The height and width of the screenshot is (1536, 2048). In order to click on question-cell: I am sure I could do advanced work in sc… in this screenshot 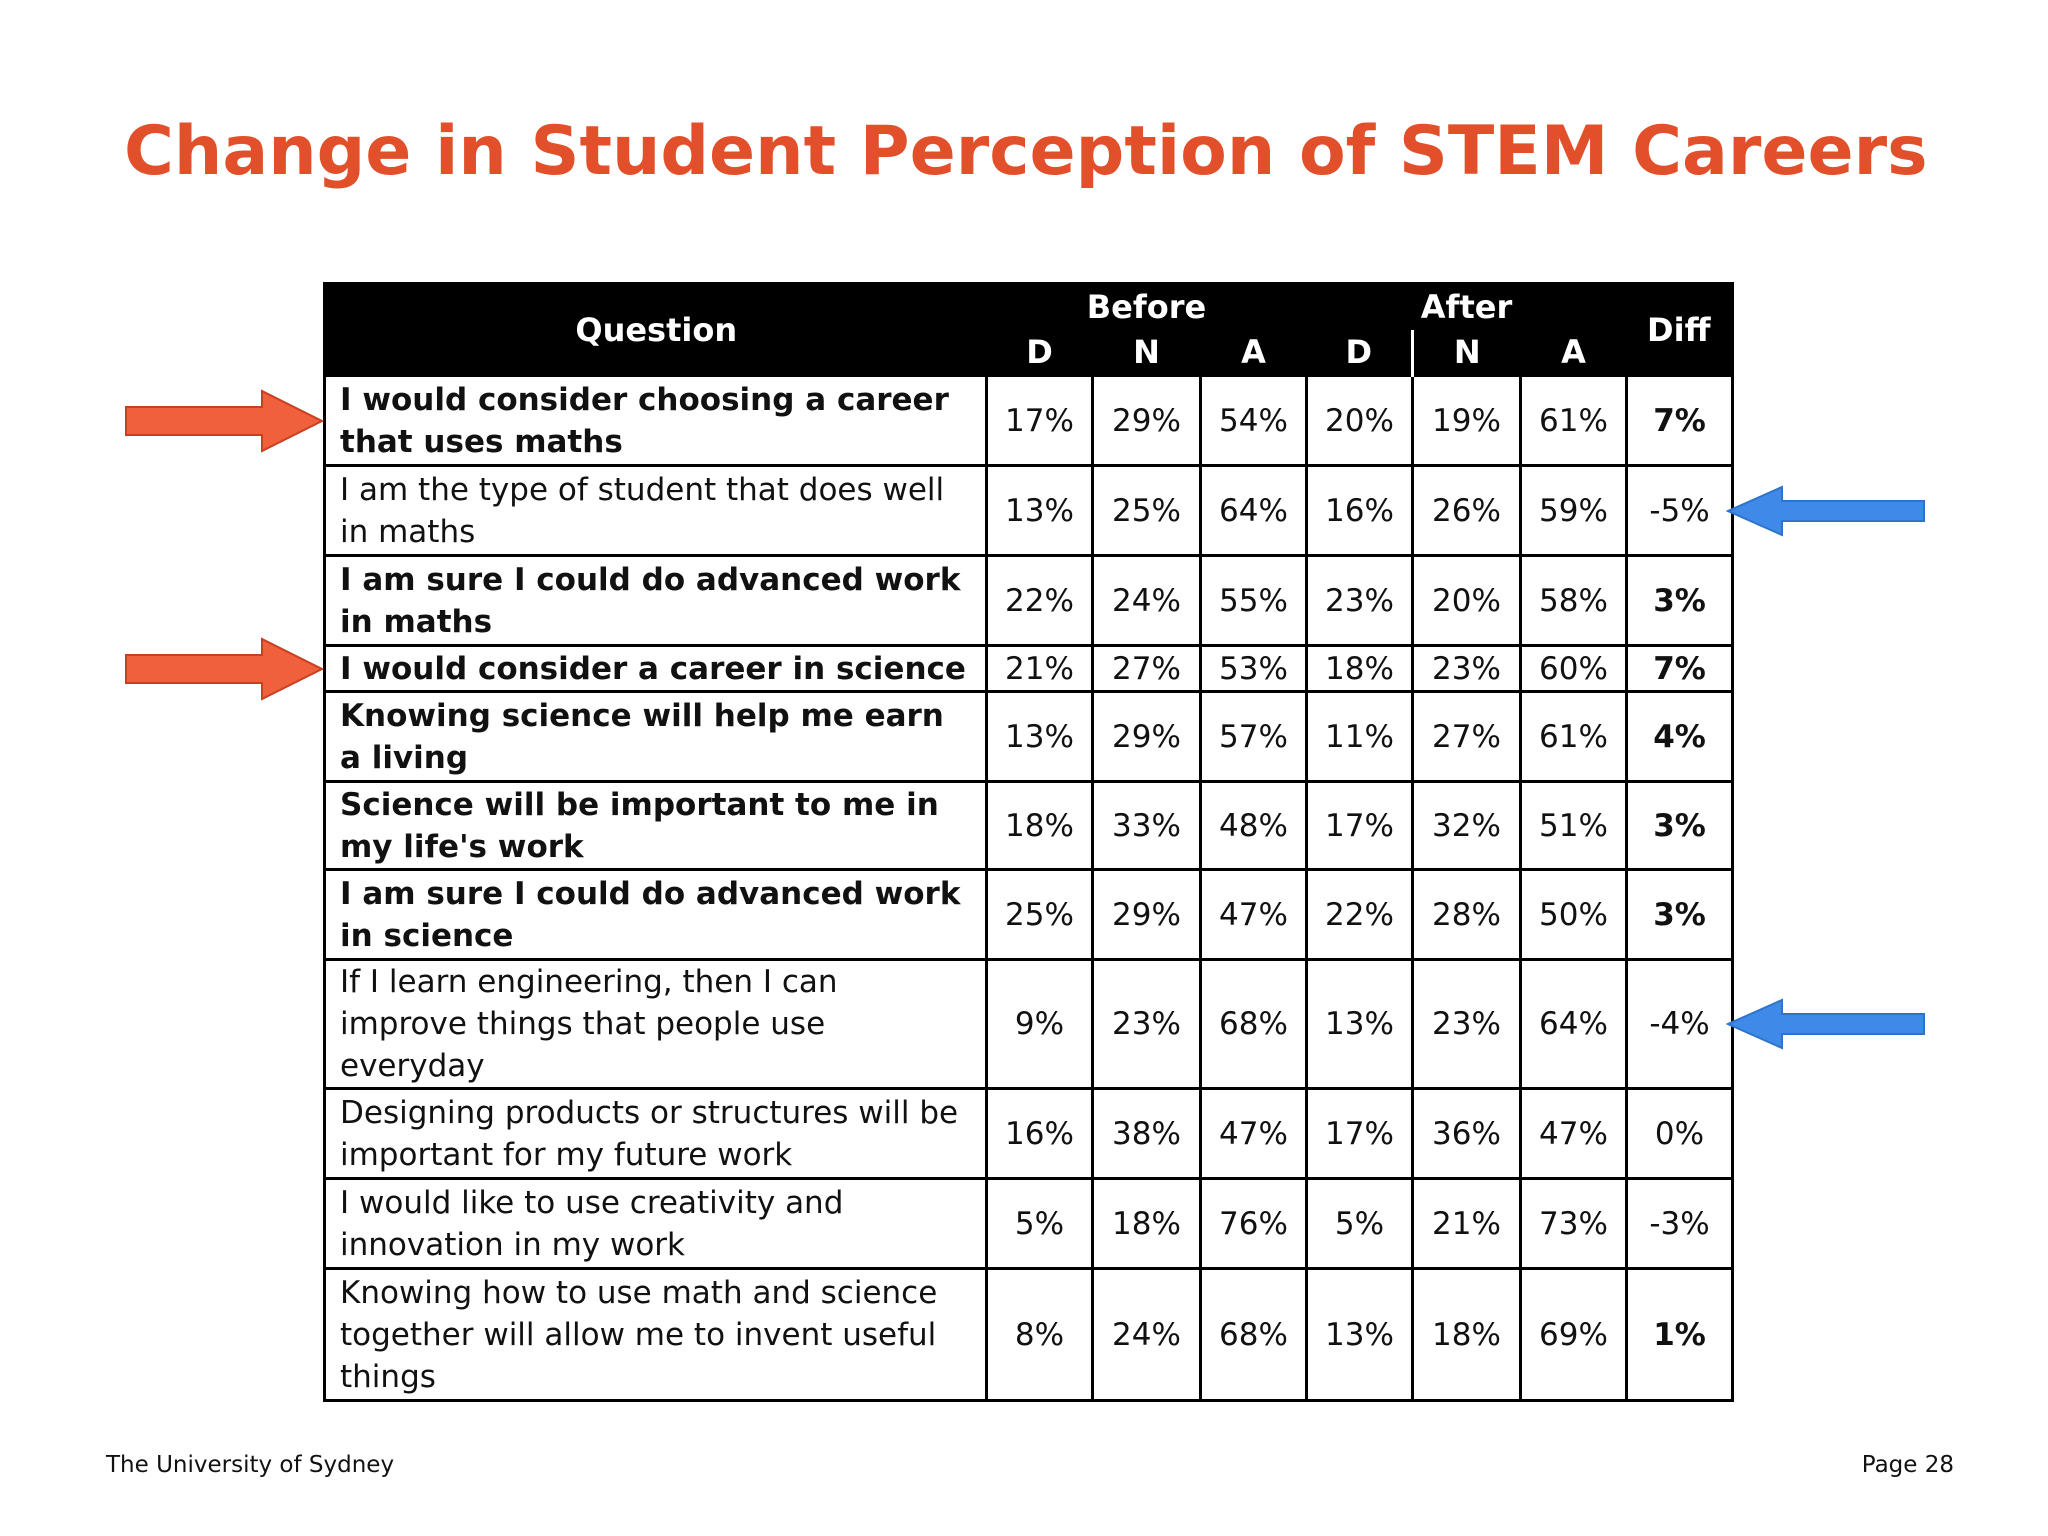, I will do `click(655, 914)`.